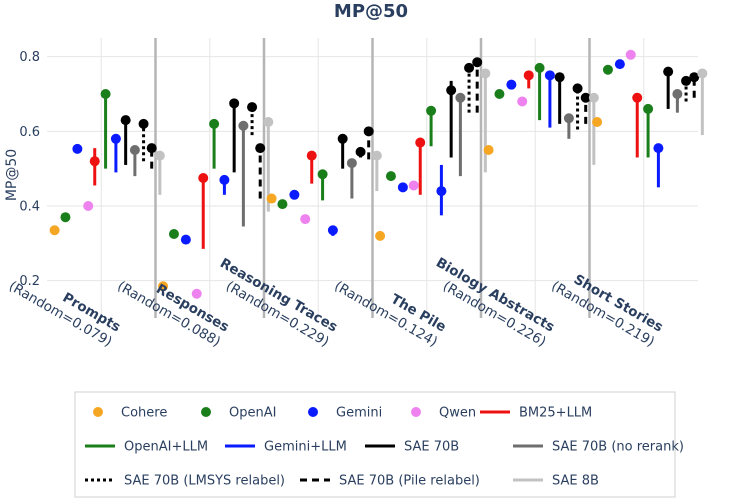 The width and height of the screenshot is (742, 499). Describe the element at coordinates (204, 481) in the screenshot. I see `legend-label-sae-70b-lmsys-relabel: SAE 70B (LMSYS relabel)` at that location.